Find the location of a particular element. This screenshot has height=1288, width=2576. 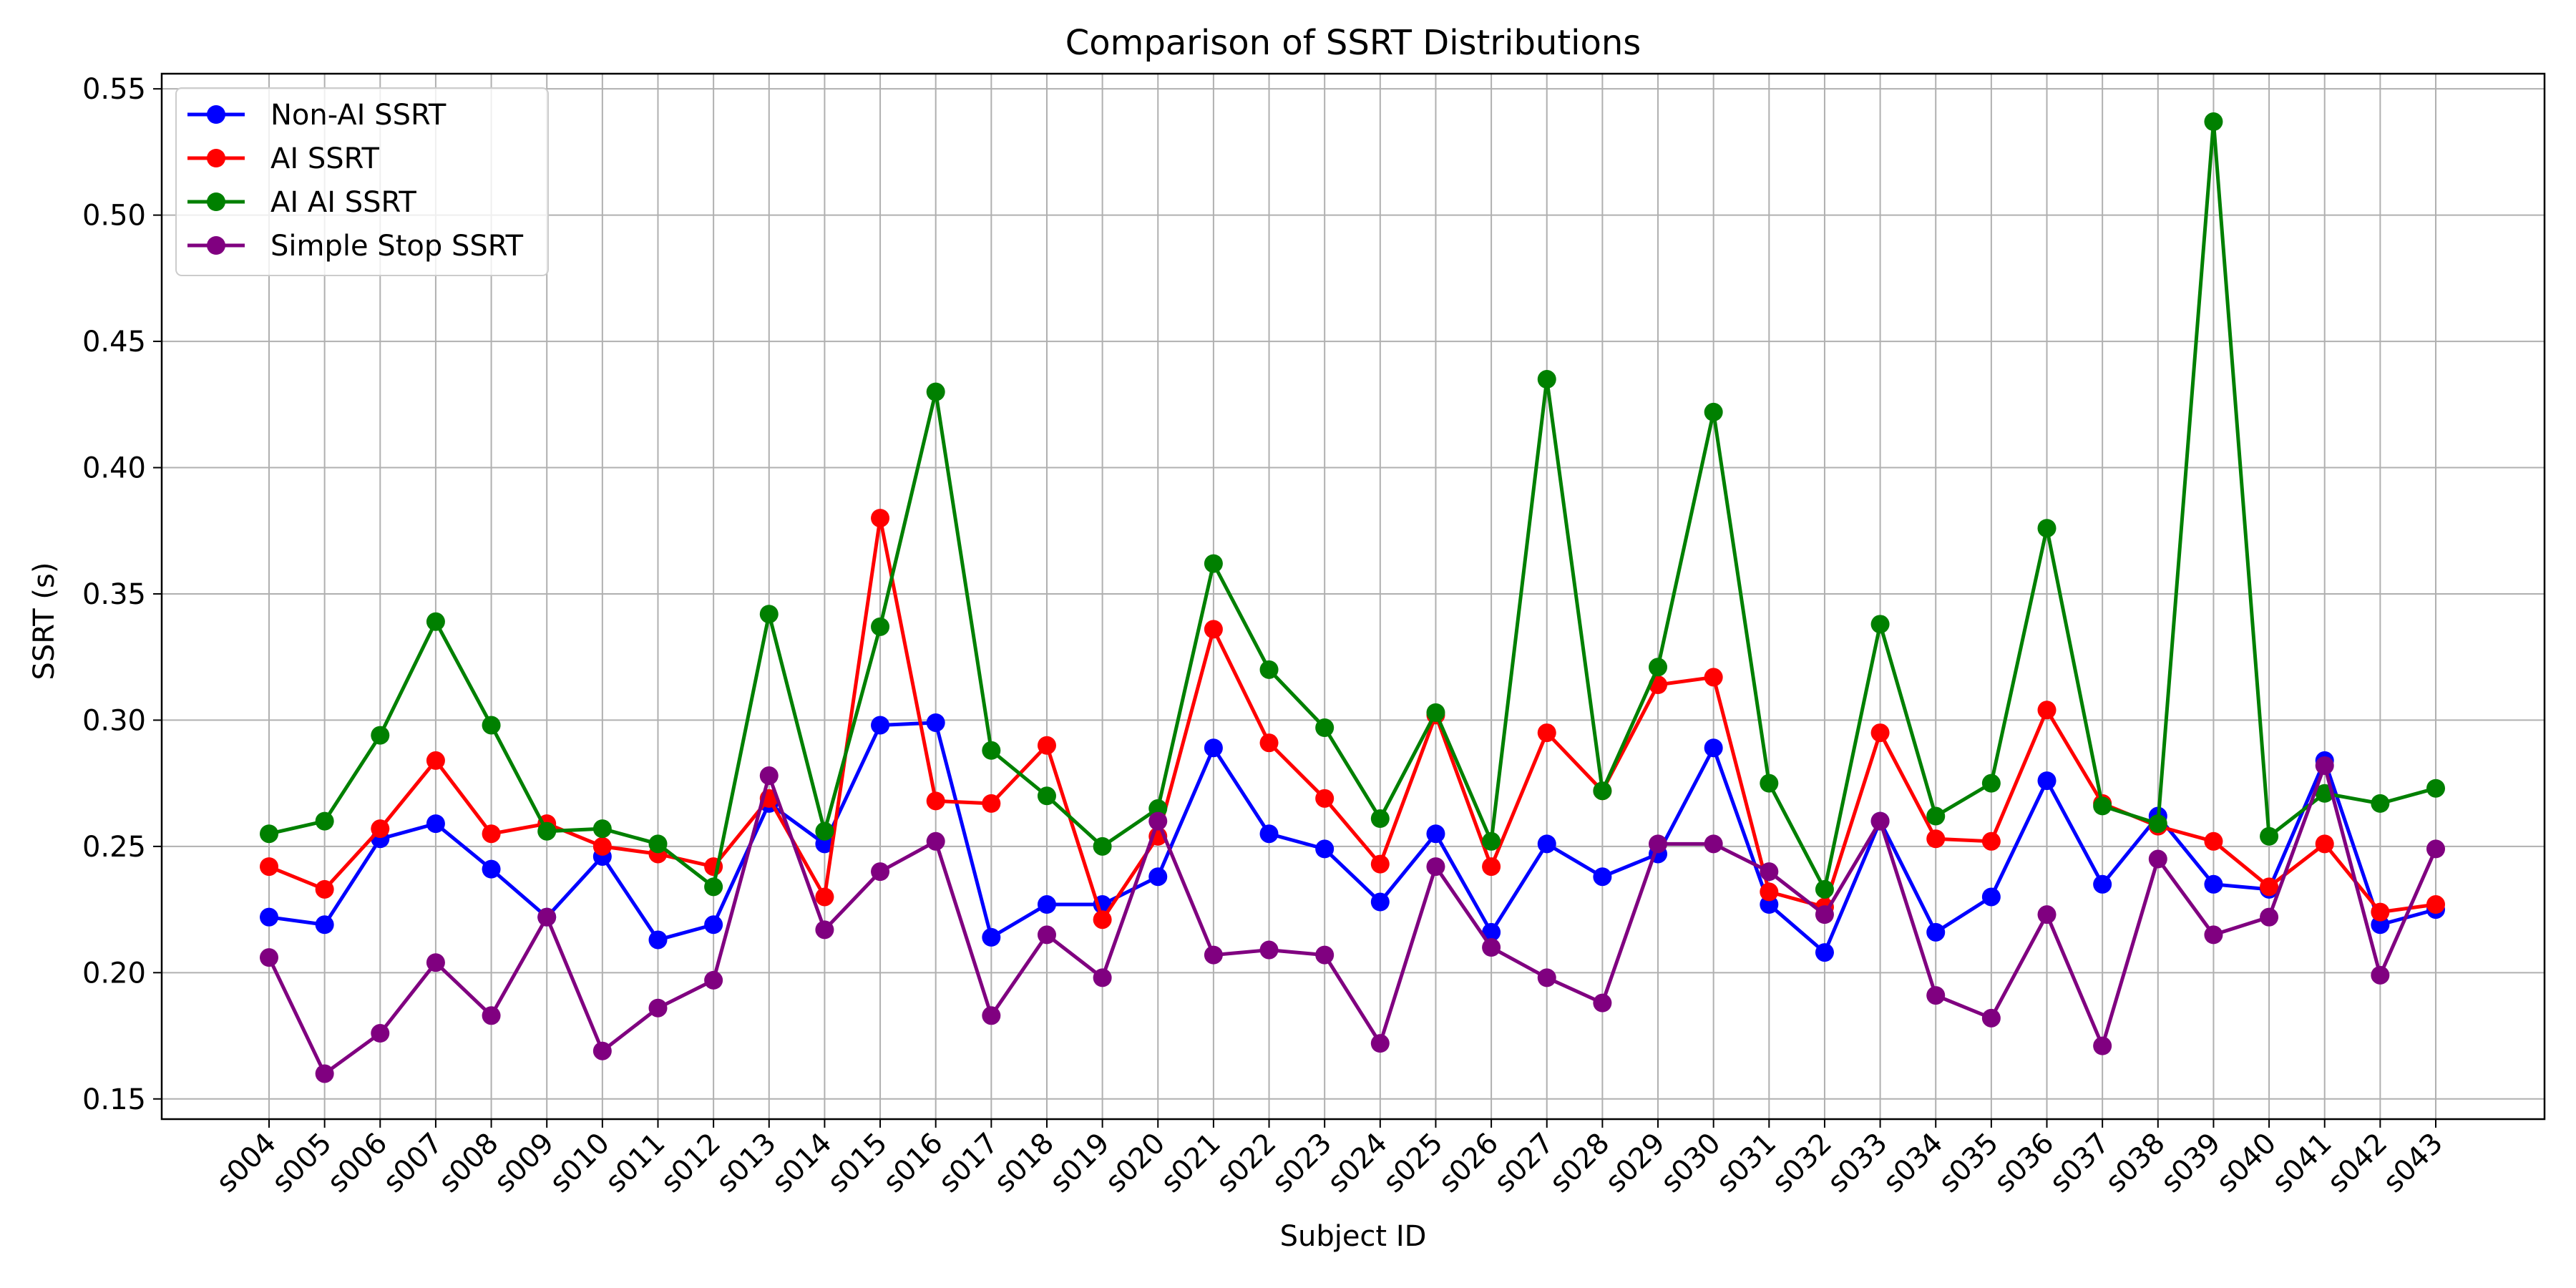

chart-title: Comparison of SSRT Distributions is located at coordinates (1353, 43).